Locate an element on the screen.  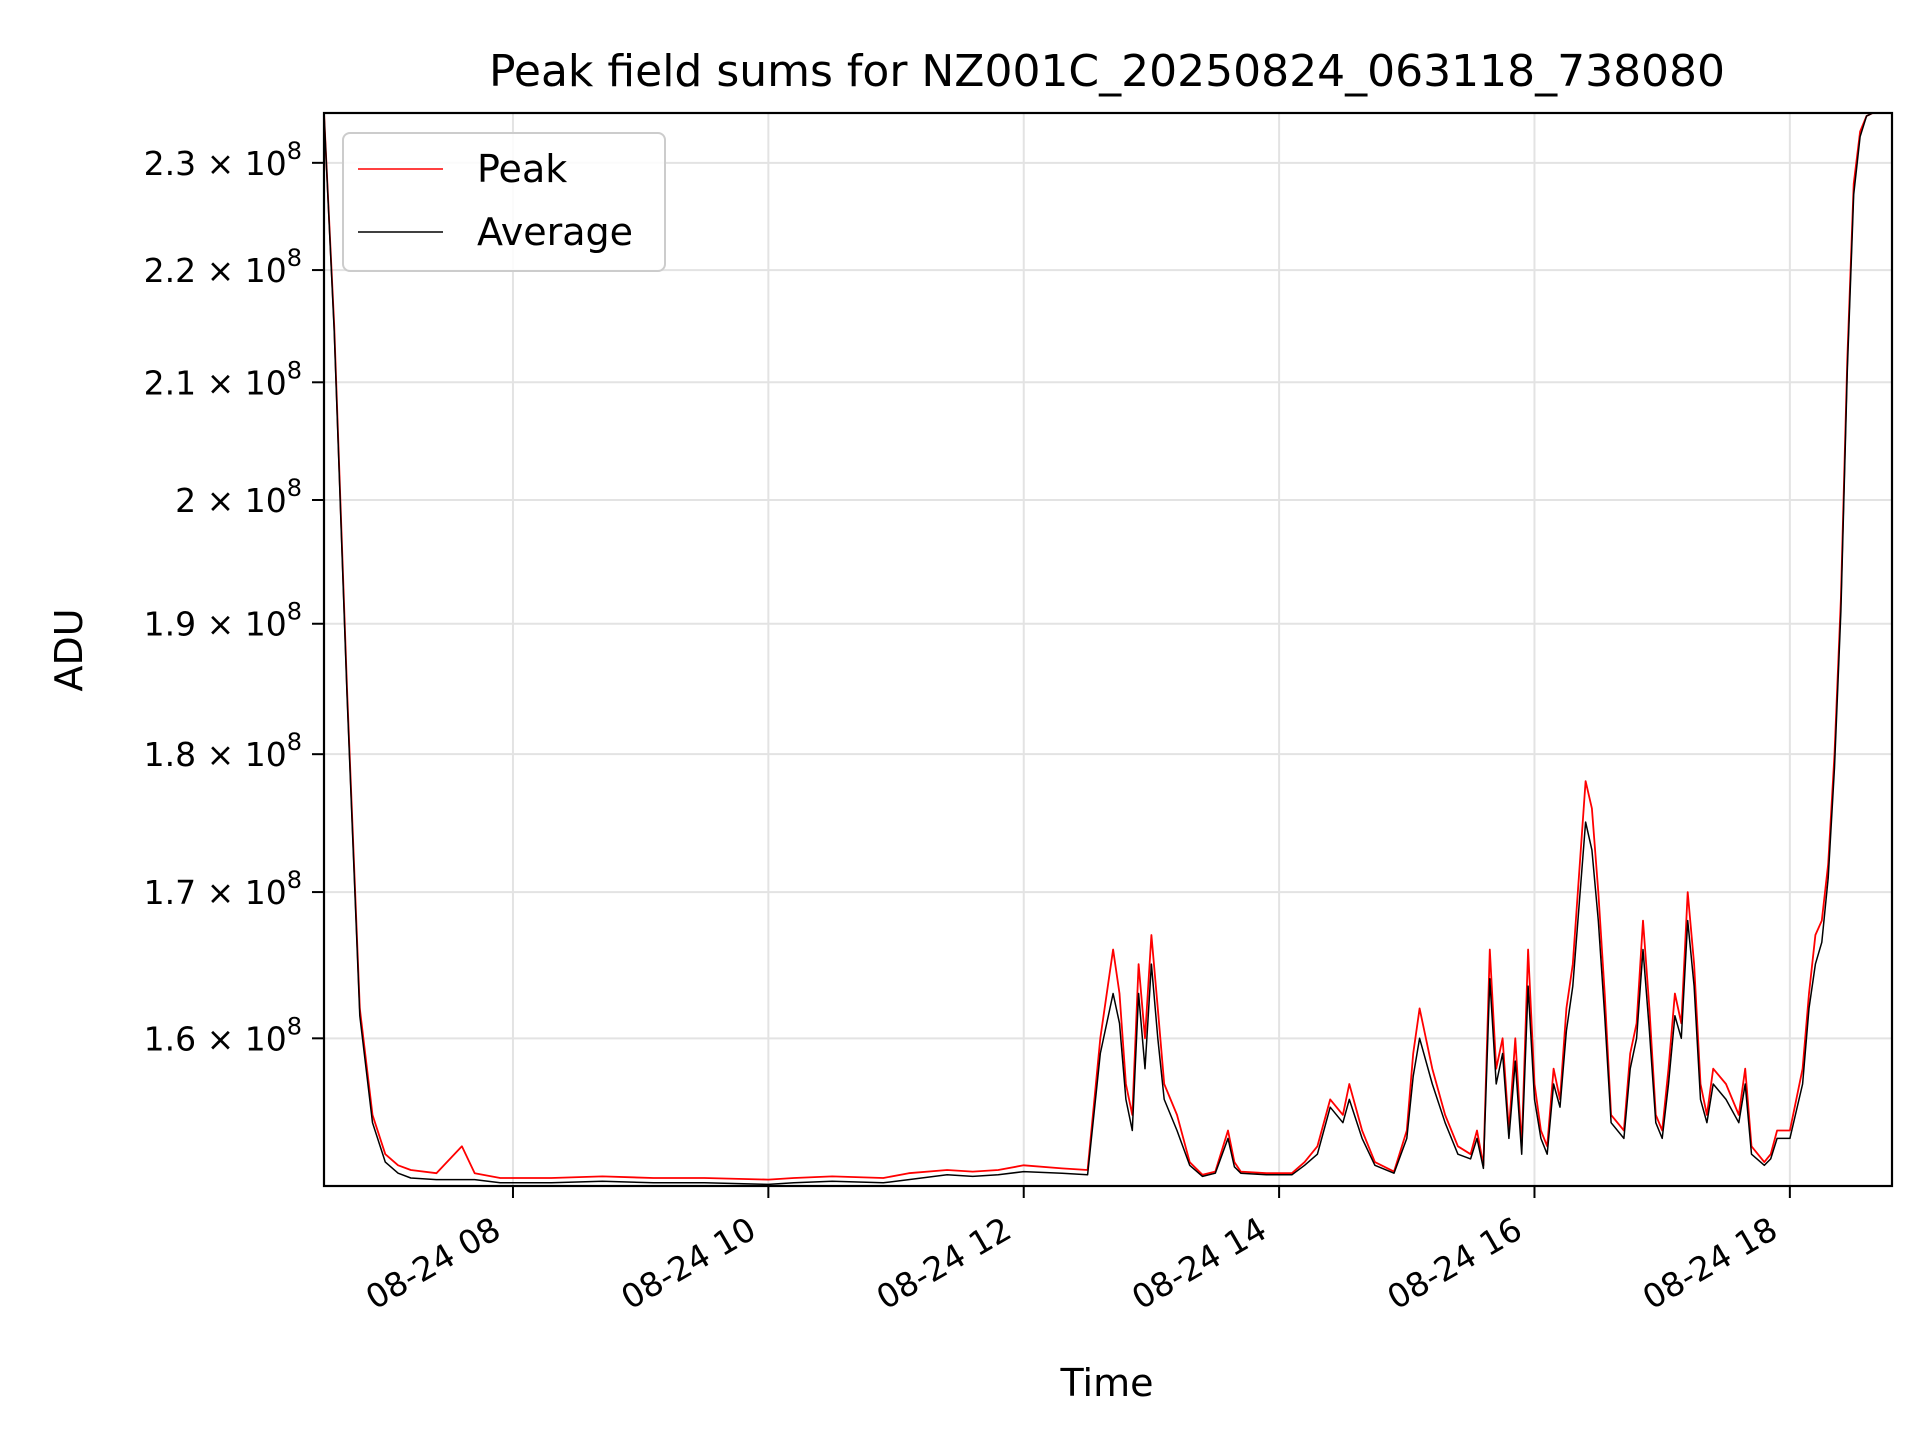
y-tick-label: 1.8 × 108 is located at coordinates (223, 751).